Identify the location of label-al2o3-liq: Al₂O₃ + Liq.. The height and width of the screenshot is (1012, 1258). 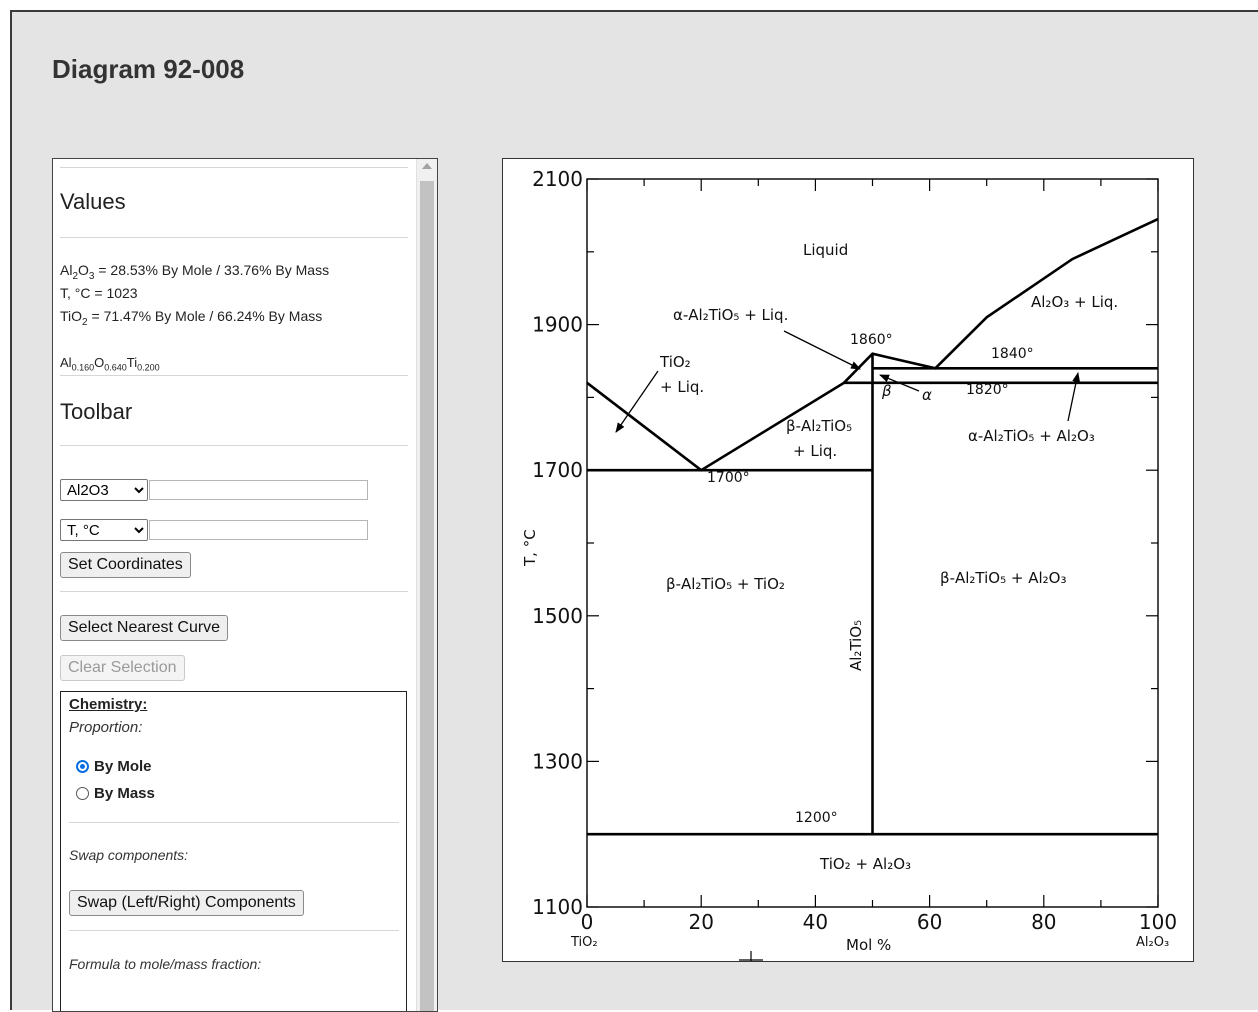
(1074, 302).